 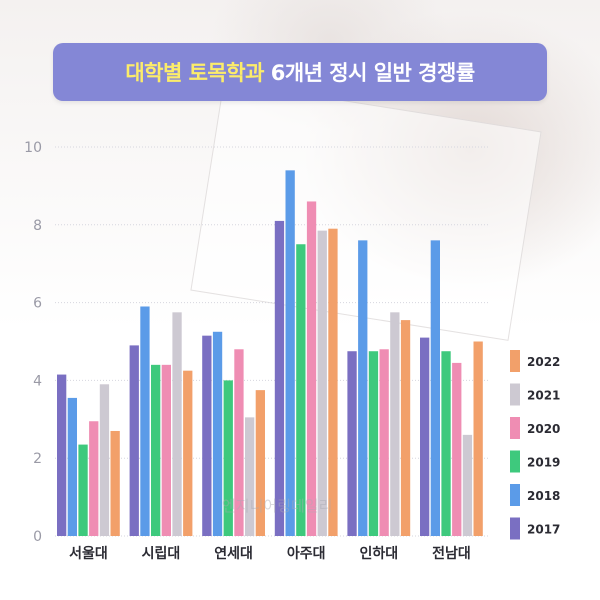 What do you see at coordinates (515, 461) in the screenshot?
I see `legend-swatch-2019` at bounding box center [515, 461].